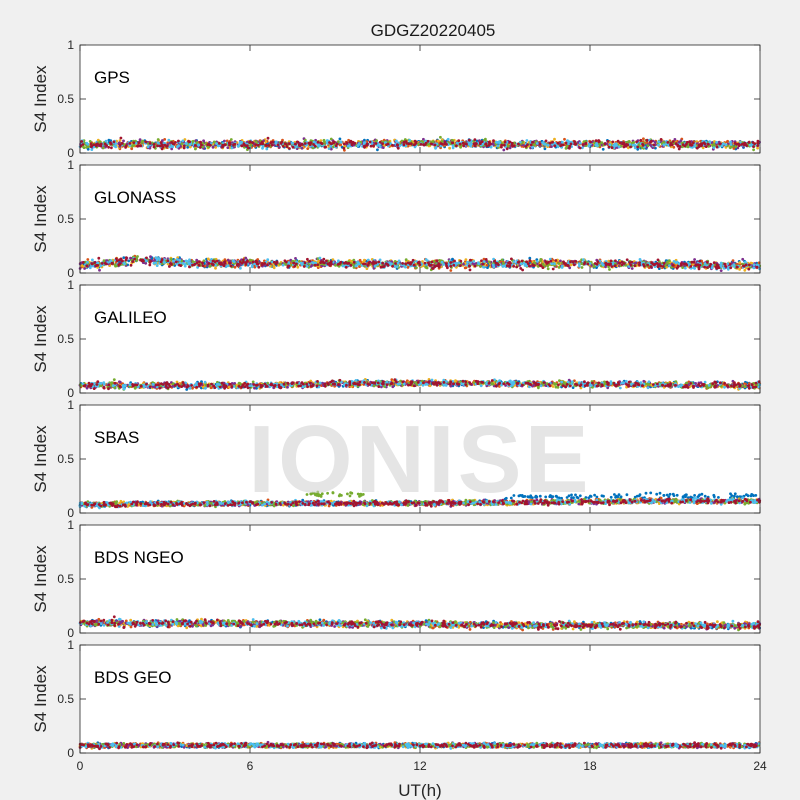  Describe the element at coordinates (40, 219) in the screenshot. I see `y-axis-label: S4 Index` at that location.